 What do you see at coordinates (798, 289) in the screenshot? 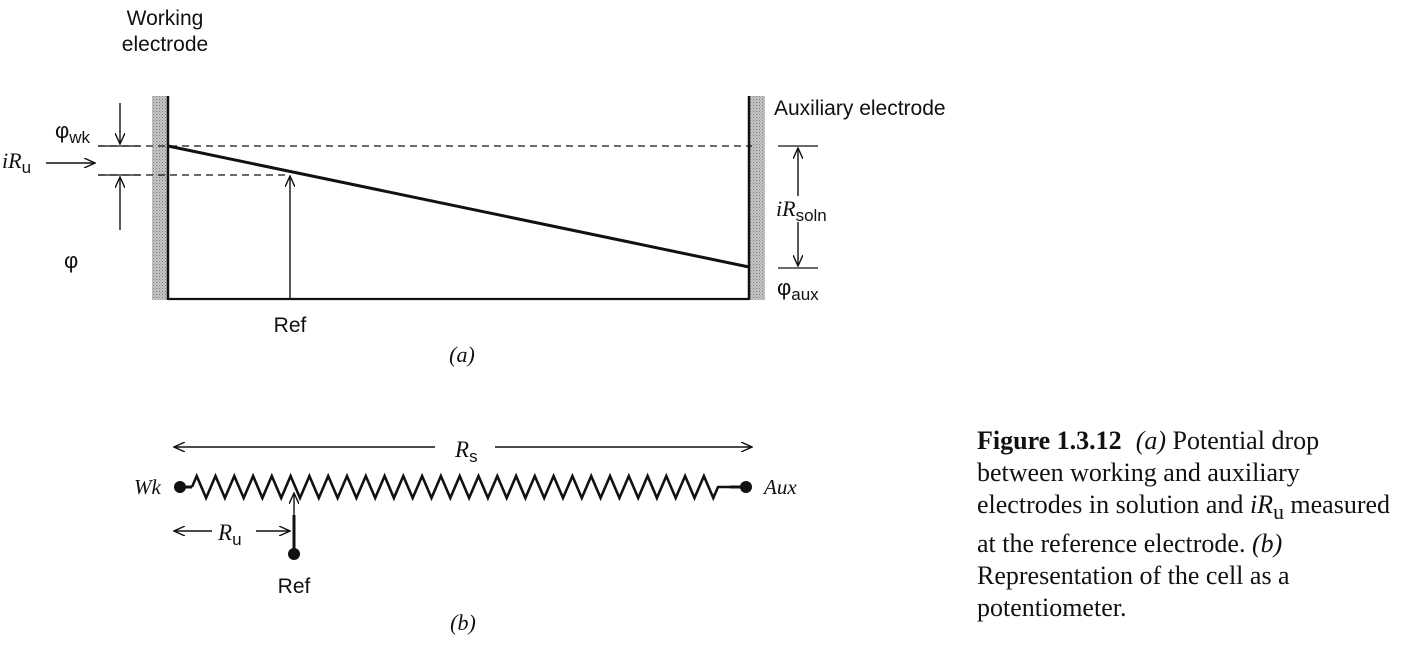
I see `phi-aux-label: φaux` at bounding box center [798, 289].